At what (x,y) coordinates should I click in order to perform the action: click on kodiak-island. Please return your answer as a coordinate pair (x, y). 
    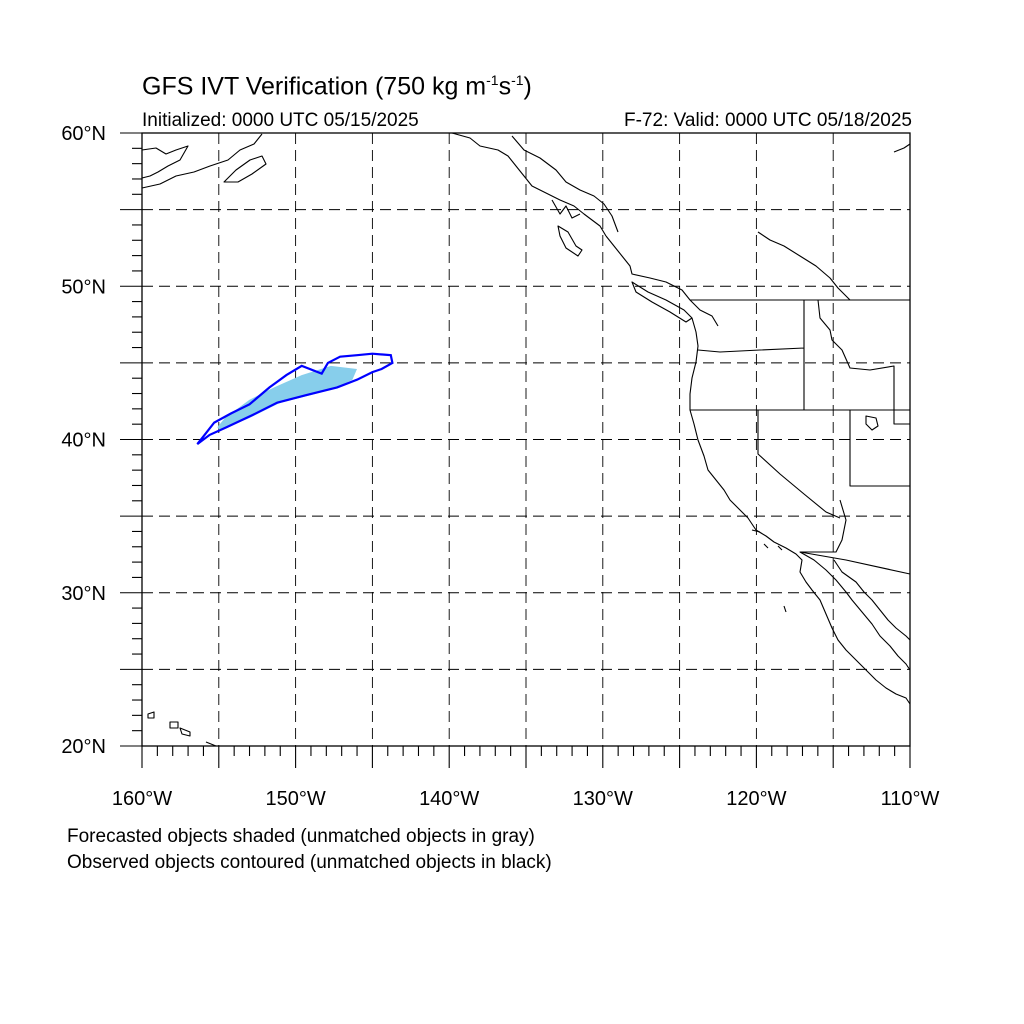
    Looking at the image, I should click on (245, 169).